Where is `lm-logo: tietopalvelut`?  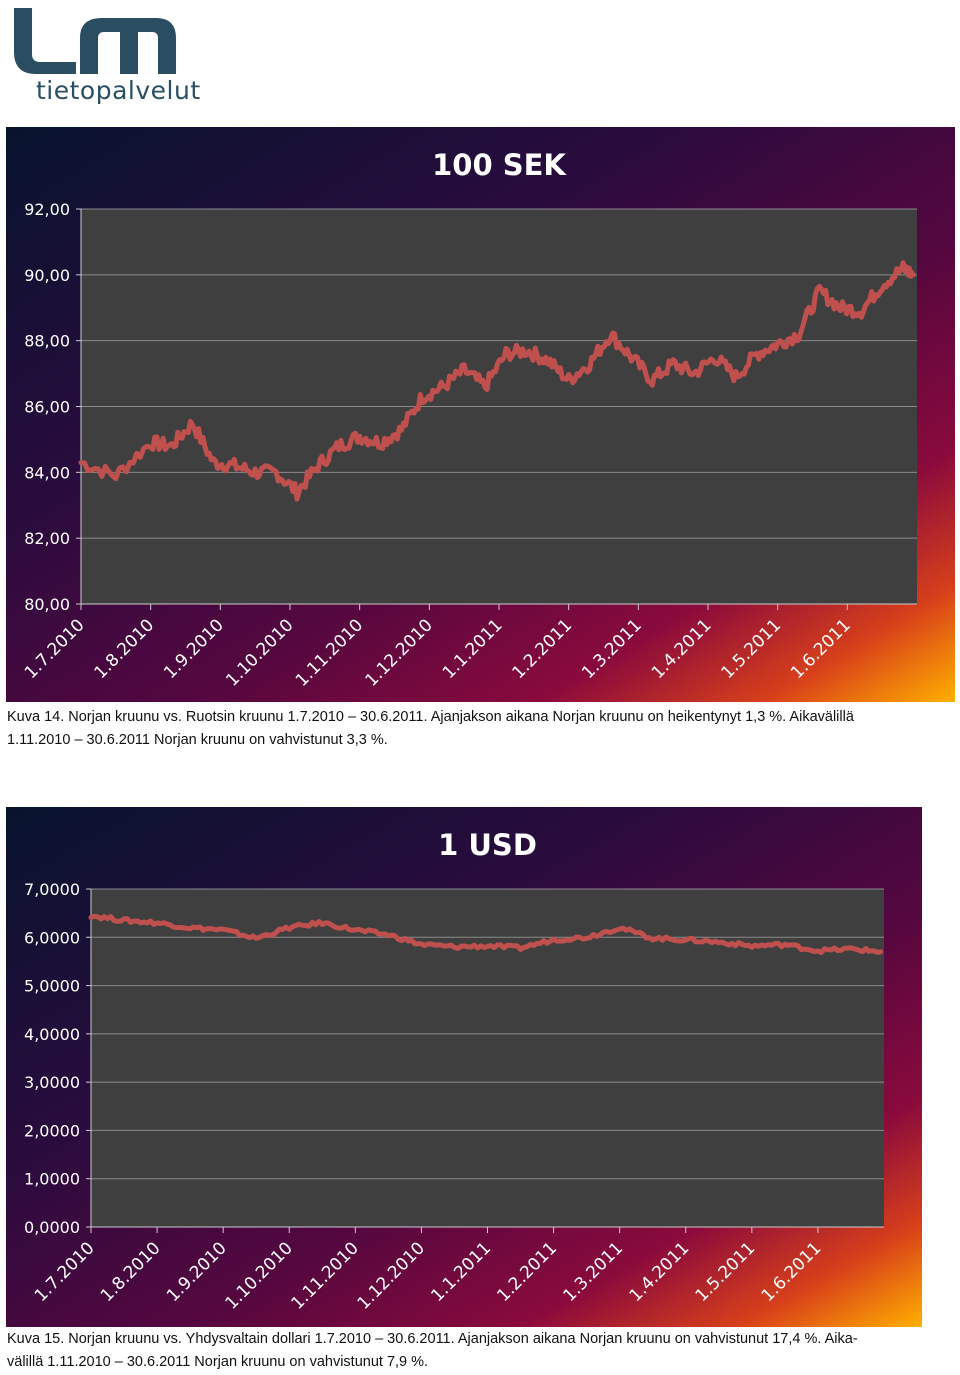 lm-logo: tietopalvelut is located at coordinates (105, 59).